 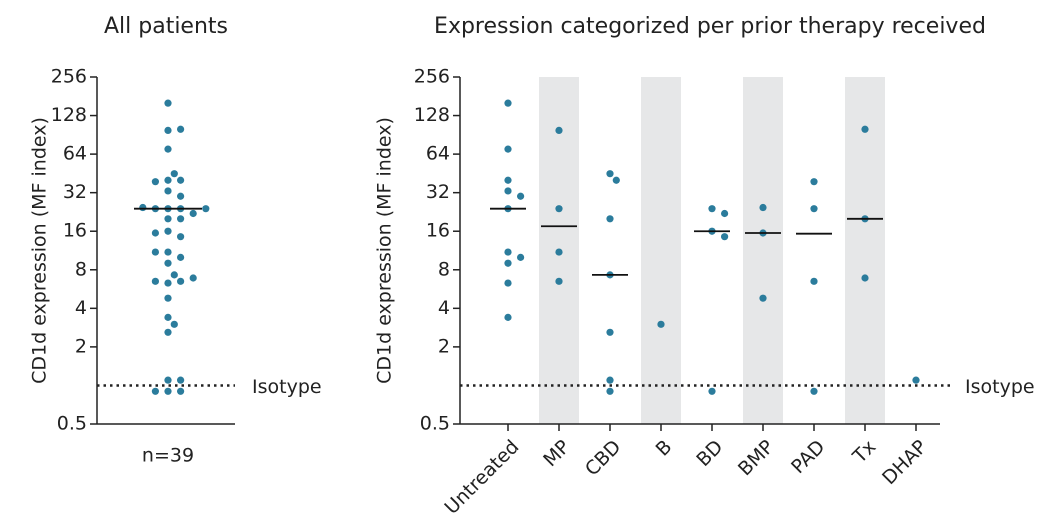 I want to click on x-tick-label: DHAP, so click(x=904, y=462).